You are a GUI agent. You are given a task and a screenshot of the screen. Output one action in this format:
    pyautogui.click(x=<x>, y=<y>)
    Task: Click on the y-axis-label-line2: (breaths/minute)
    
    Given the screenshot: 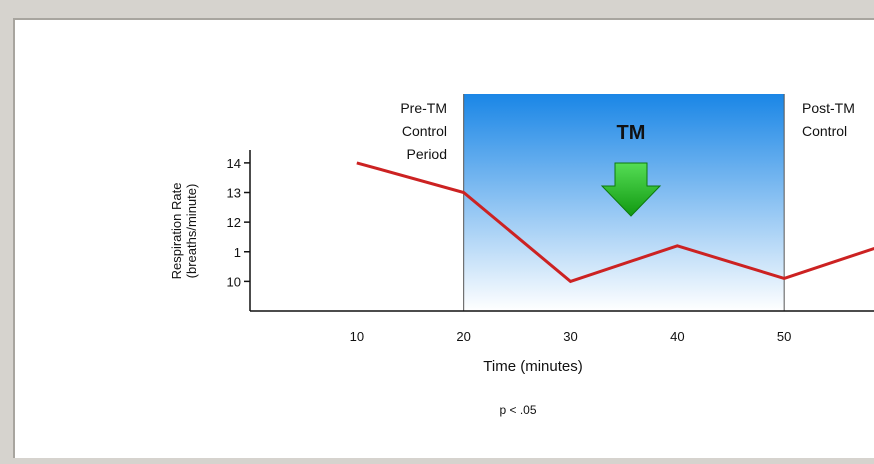 What is the action you would take?
    pyautogui.click(x=191, y=231)
    